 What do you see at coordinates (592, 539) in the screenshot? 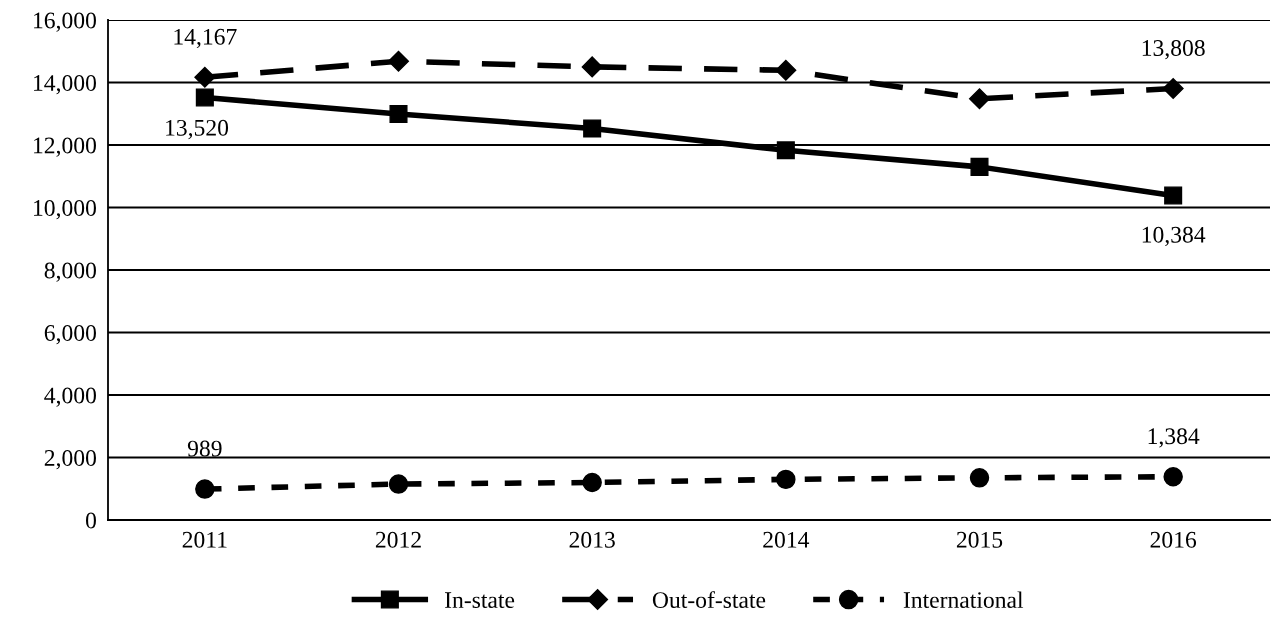
I see `x-tick-label: 2013` at bounding box center [592, 539].